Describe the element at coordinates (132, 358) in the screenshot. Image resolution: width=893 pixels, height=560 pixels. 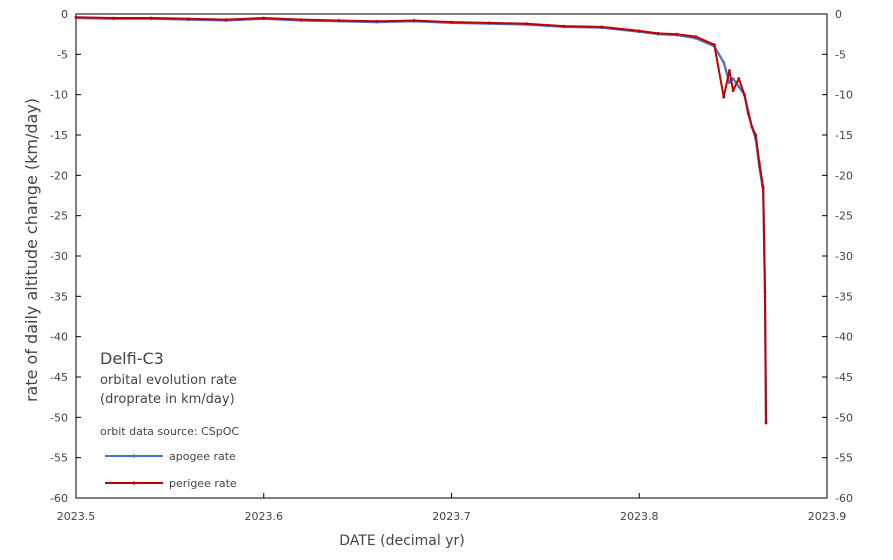
I see `annotation-title: Delfi-C3` at that location.